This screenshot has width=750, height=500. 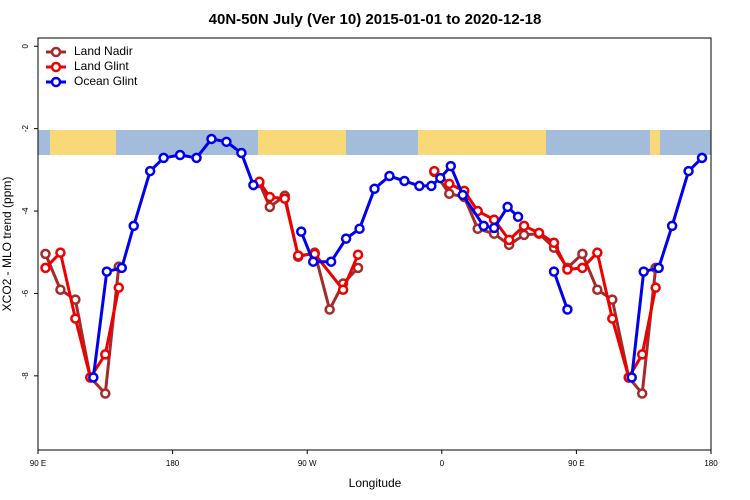 I want to click on legend-label: Ocean Glint, so click(x=106, y=81).